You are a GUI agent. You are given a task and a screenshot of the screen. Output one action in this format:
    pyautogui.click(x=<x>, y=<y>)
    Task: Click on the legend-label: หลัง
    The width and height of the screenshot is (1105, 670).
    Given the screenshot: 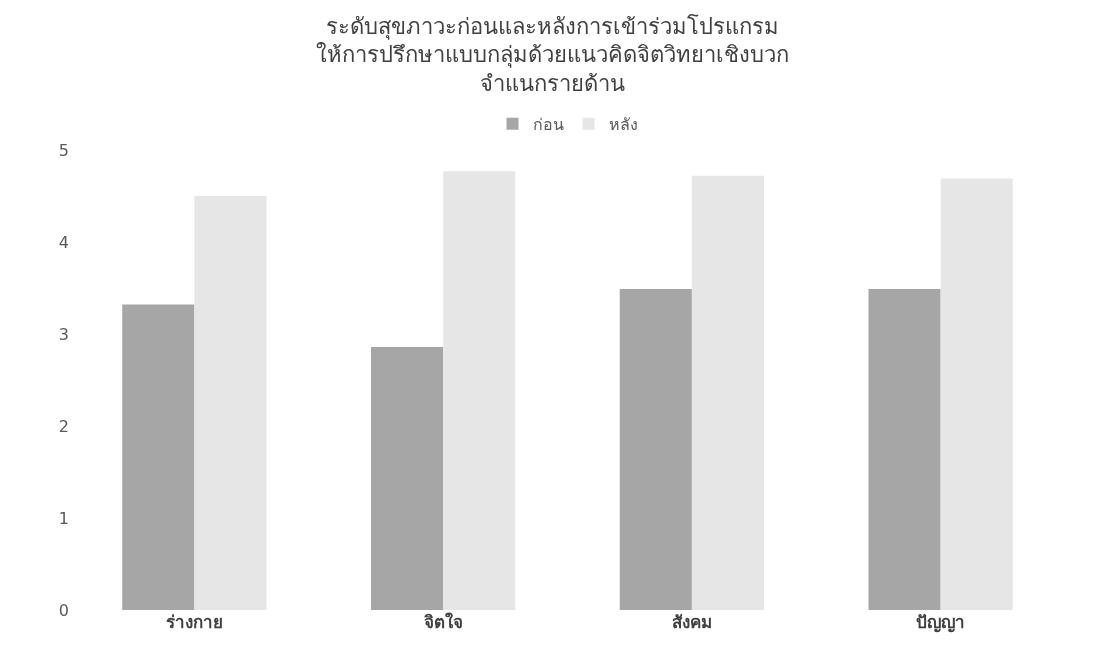 What is the action you would take?
    pyautogui.click(x=623, y=124)
    